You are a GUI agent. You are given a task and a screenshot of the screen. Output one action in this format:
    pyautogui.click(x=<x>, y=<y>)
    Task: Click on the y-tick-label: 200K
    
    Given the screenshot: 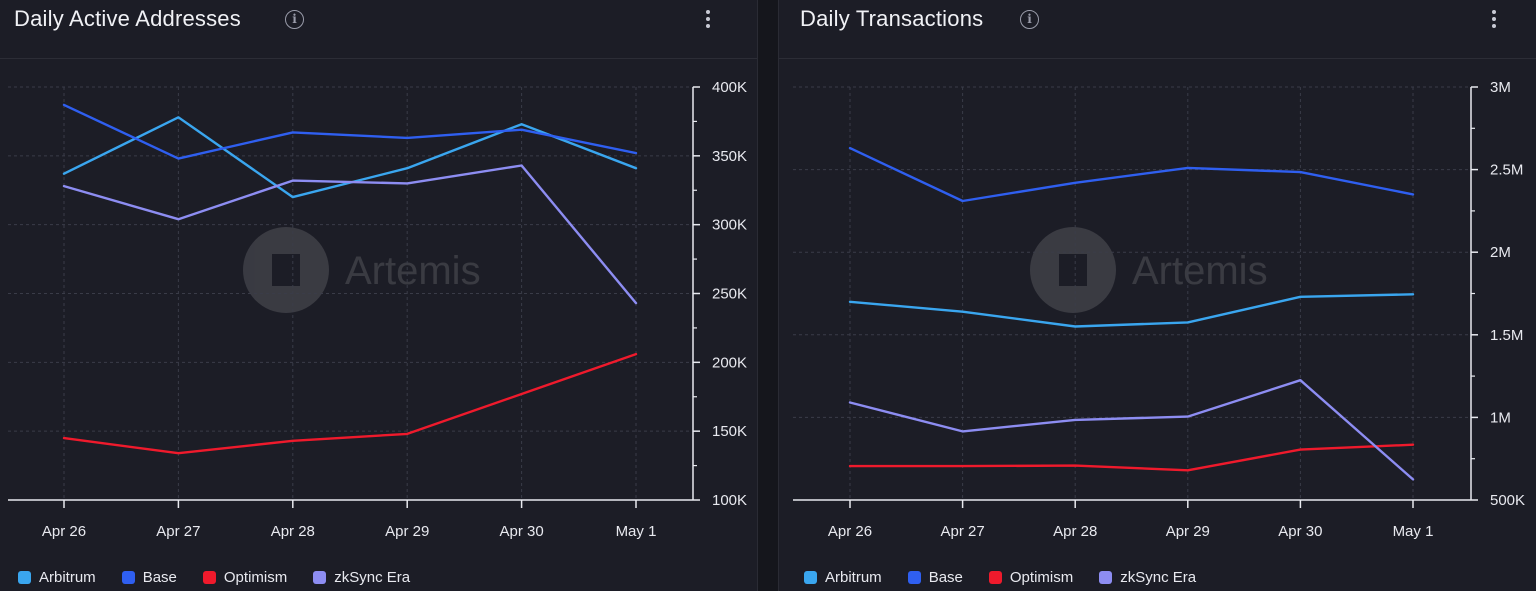 What is the action you would take?
    pyautogui.click(x=729, y=362)
    